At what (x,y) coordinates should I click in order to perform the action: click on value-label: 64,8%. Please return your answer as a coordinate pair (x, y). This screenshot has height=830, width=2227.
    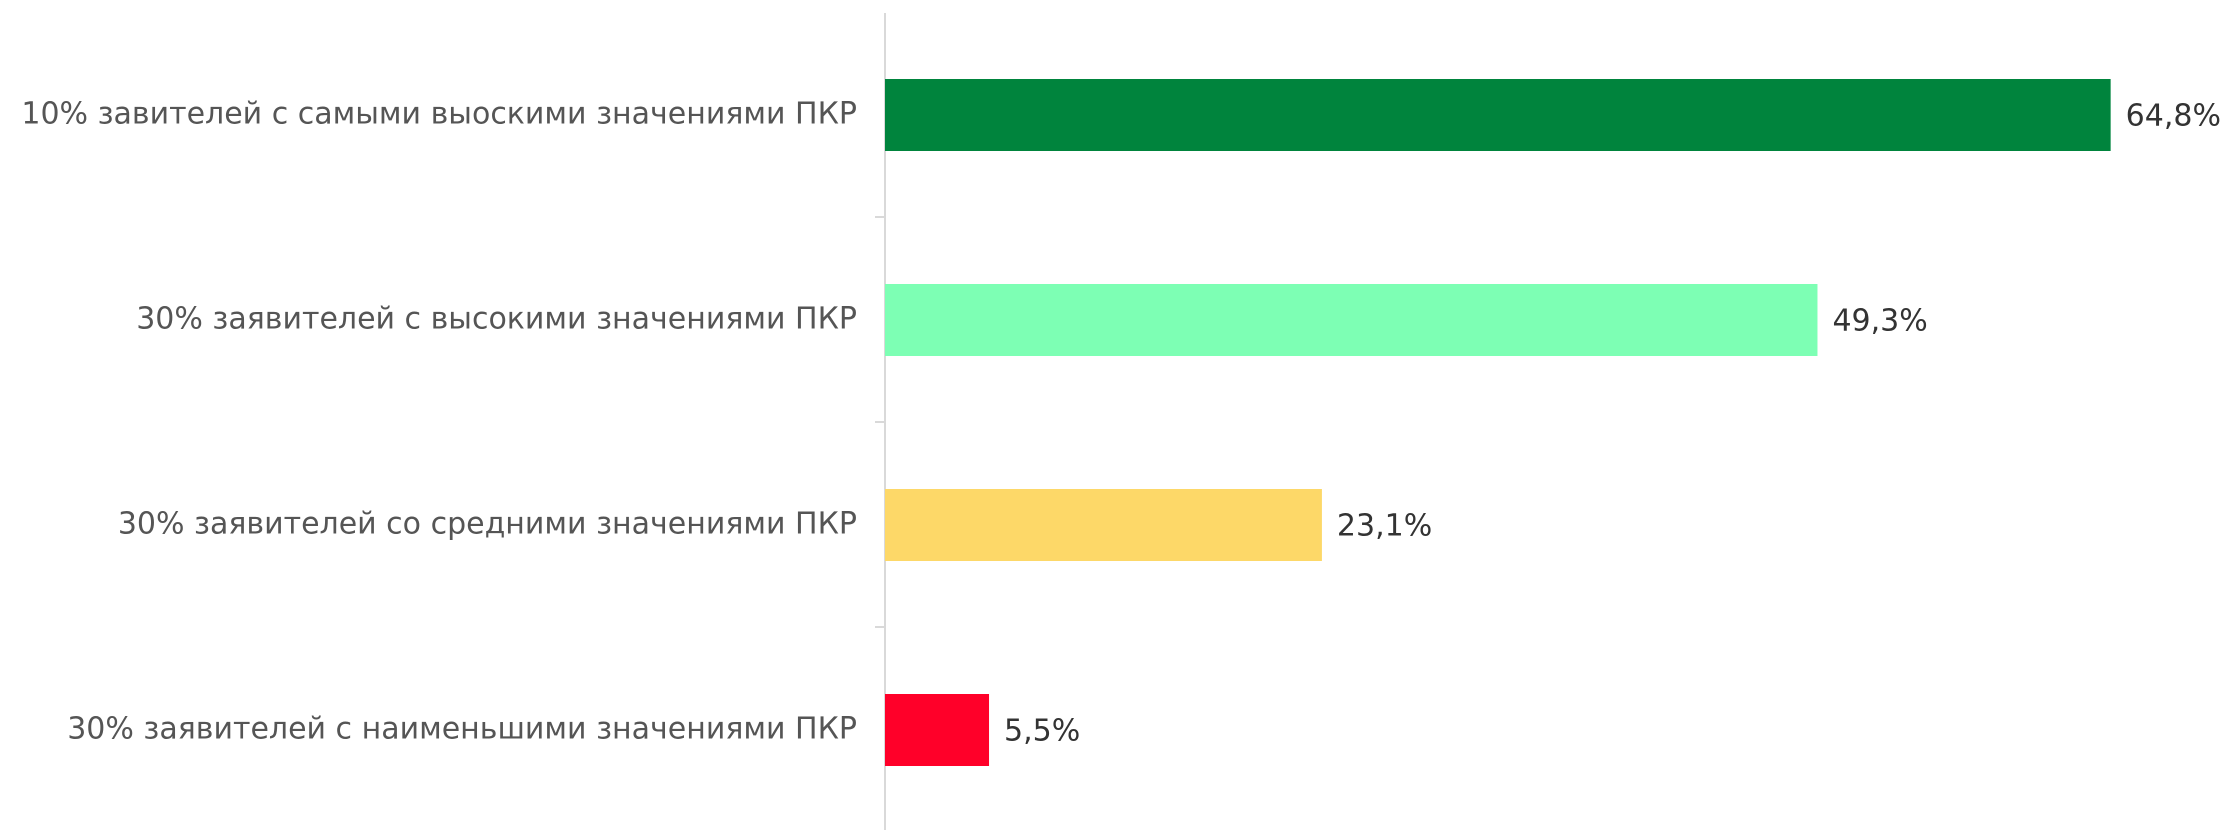
    Looking at the image, I should click on (2173, 116).